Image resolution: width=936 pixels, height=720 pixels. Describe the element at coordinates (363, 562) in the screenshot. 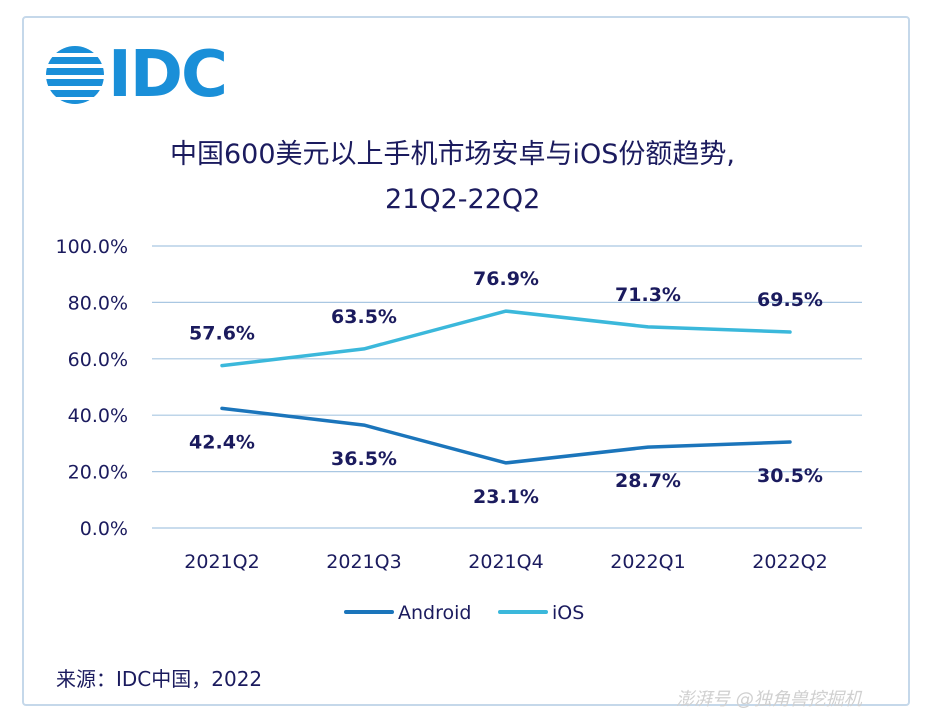

I see `x-tick-label: 2021Q3` at that location.